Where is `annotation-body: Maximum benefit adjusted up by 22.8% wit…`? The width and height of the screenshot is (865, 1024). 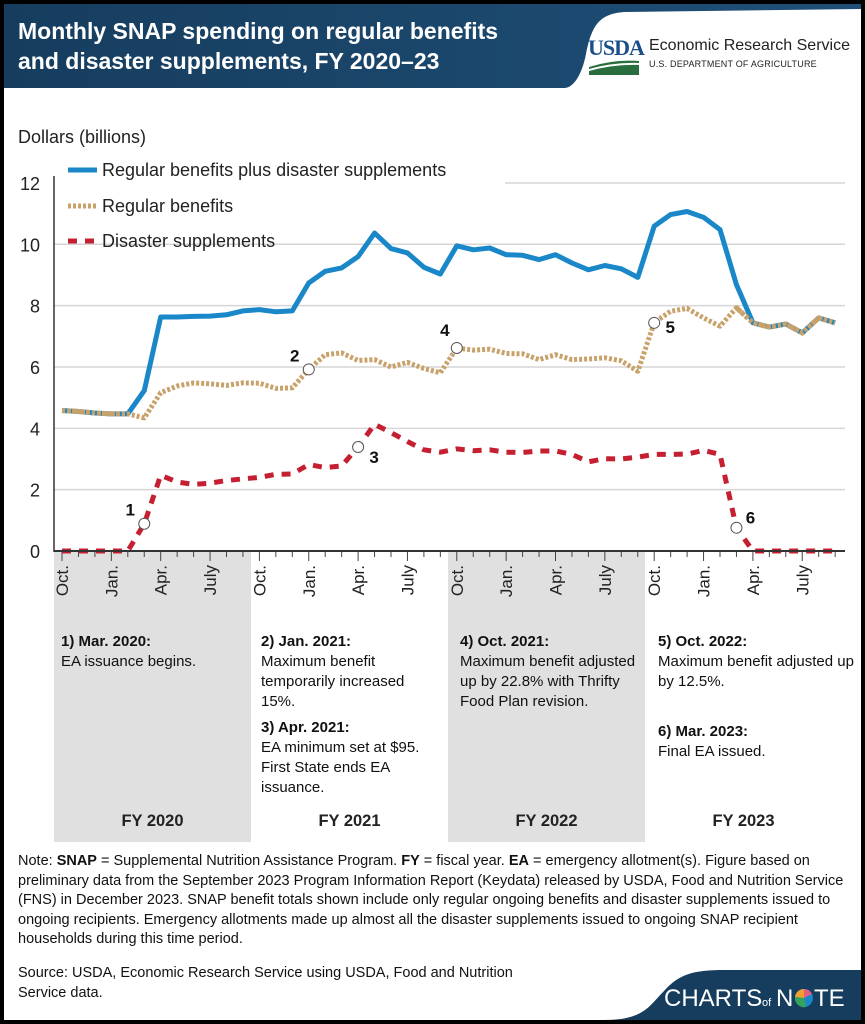
annotation-body: Maximum benefit adjusted up by 22.8% wit… is located at coordinates (548, 681).